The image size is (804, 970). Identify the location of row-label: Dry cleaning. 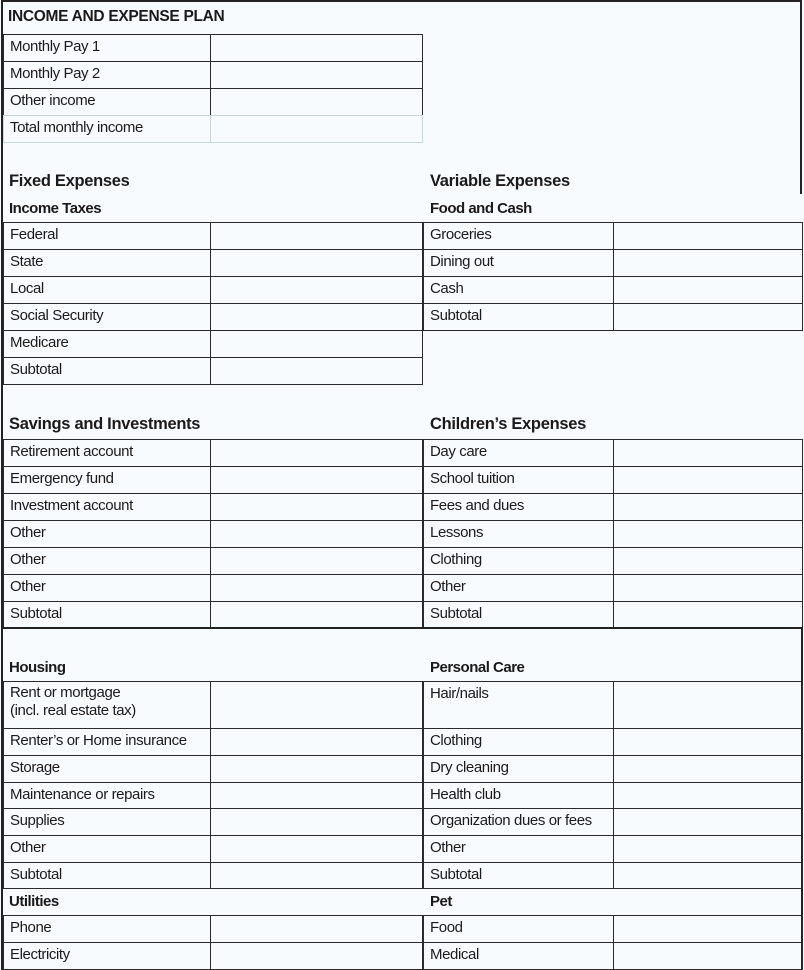
(518, 769).